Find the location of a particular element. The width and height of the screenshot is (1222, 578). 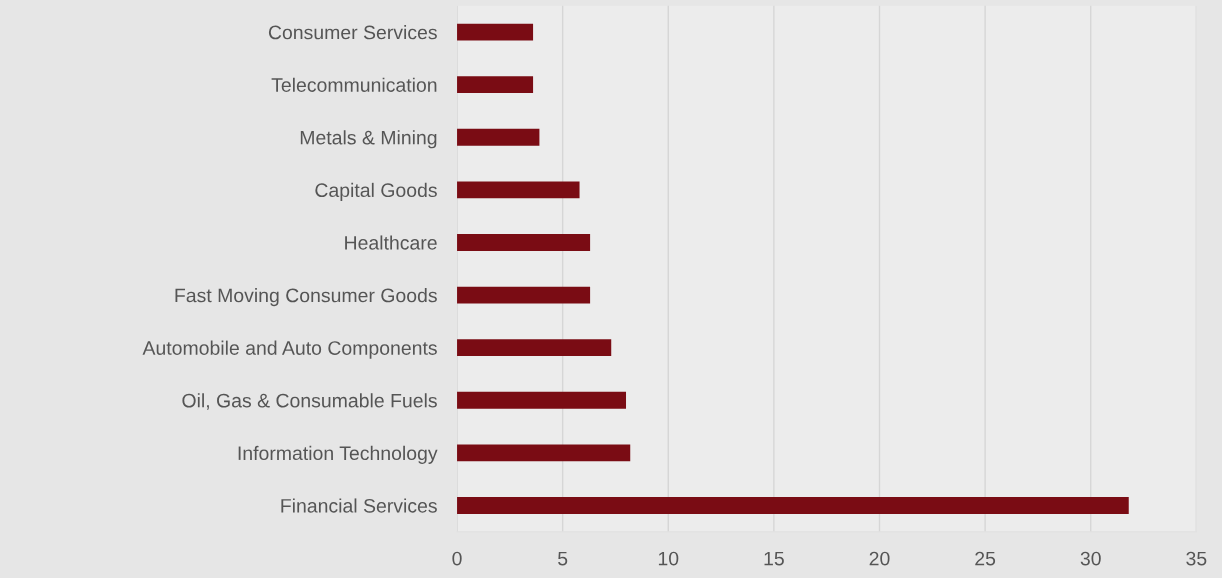

y-tick-label: Automobile and Auto Components is located at coordinates (289, 349).